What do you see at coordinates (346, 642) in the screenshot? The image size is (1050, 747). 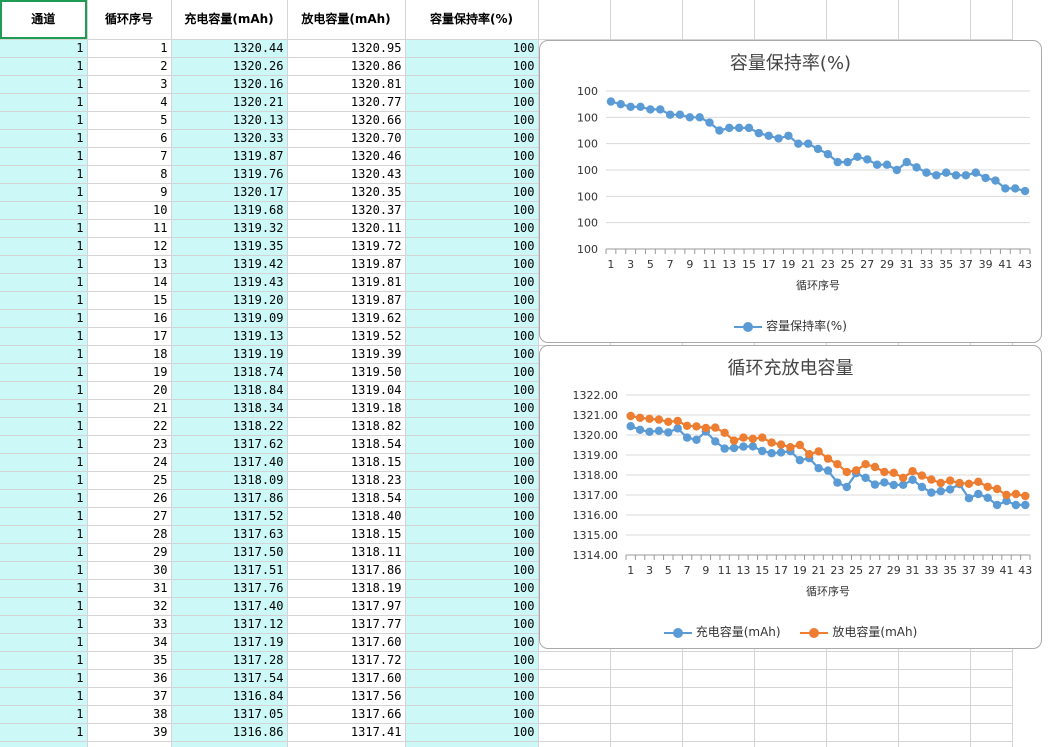 I see `table-cell: 1317.60` at bounding box center [346, 642].